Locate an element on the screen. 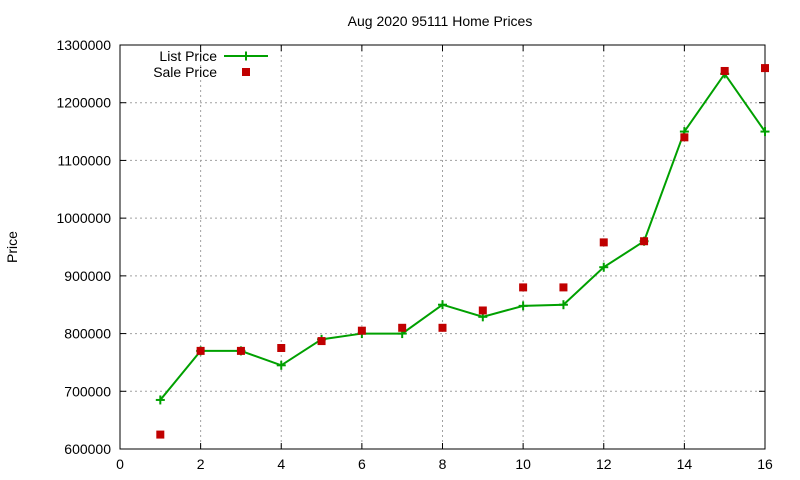 The image size is (800, 480). y-tick-label: 1300000 is located at coordinates (83, 45).